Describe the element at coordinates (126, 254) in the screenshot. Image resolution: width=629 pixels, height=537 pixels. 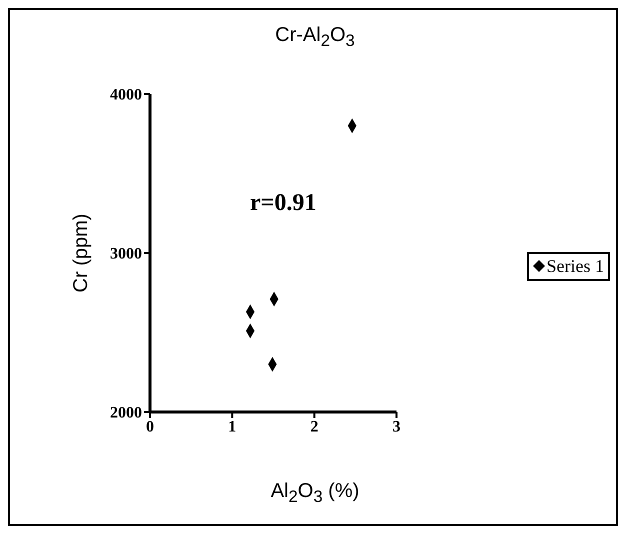
I see `y-tick-label: 3000` at that location.